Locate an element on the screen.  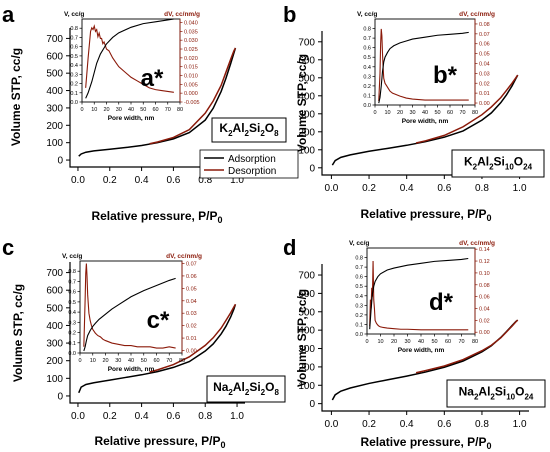
panel-b-xtick-label: 0.4 is located at coordinates (407, 188).